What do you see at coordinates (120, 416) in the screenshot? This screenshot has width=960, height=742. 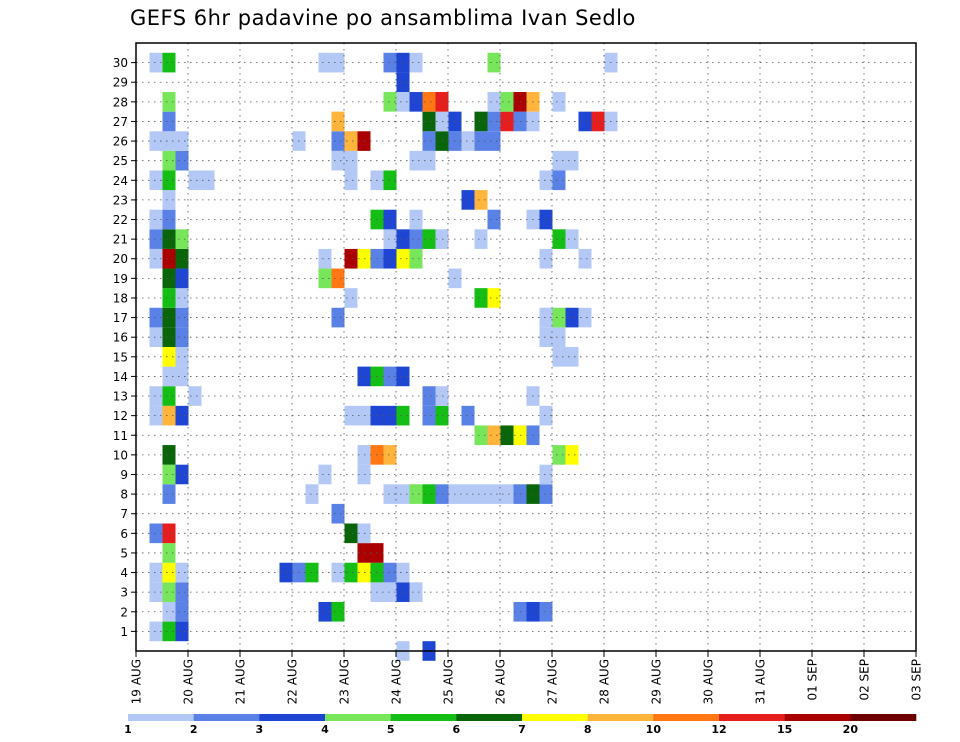 I see `y-tick-label: 12` at bounding box center [120, 416].